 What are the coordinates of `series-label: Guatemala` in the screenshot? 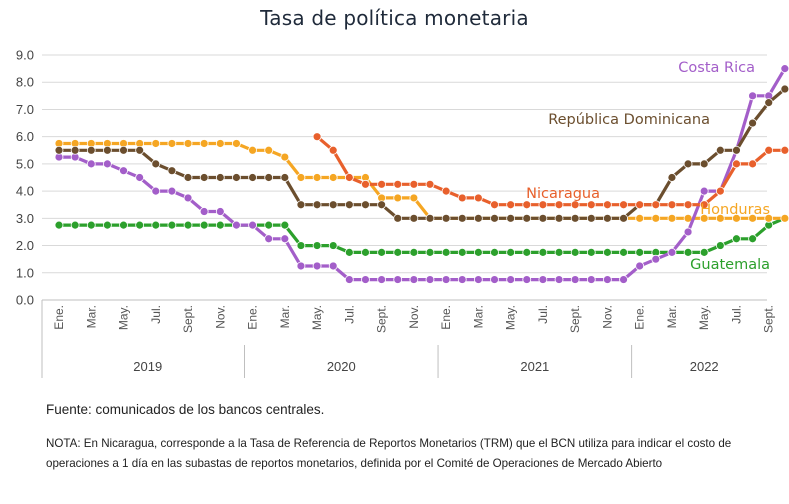 It's located at (730, 265).